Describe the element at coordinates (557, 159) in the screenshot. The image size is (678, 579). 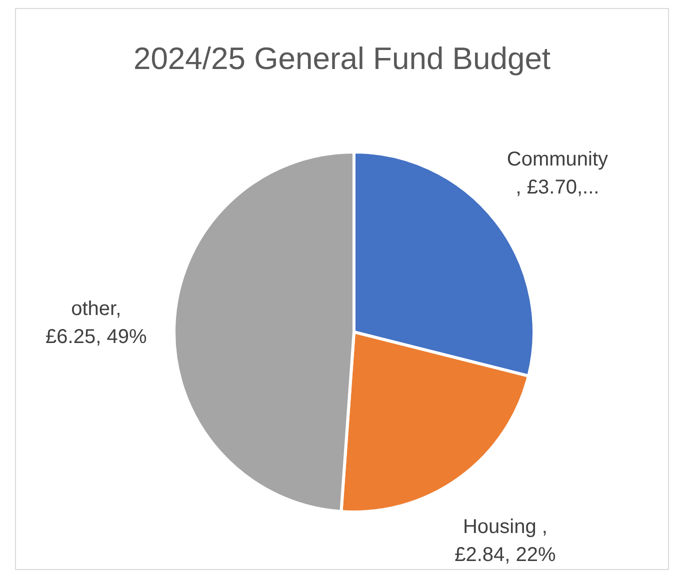
I see `slice-label: Community` at that location.